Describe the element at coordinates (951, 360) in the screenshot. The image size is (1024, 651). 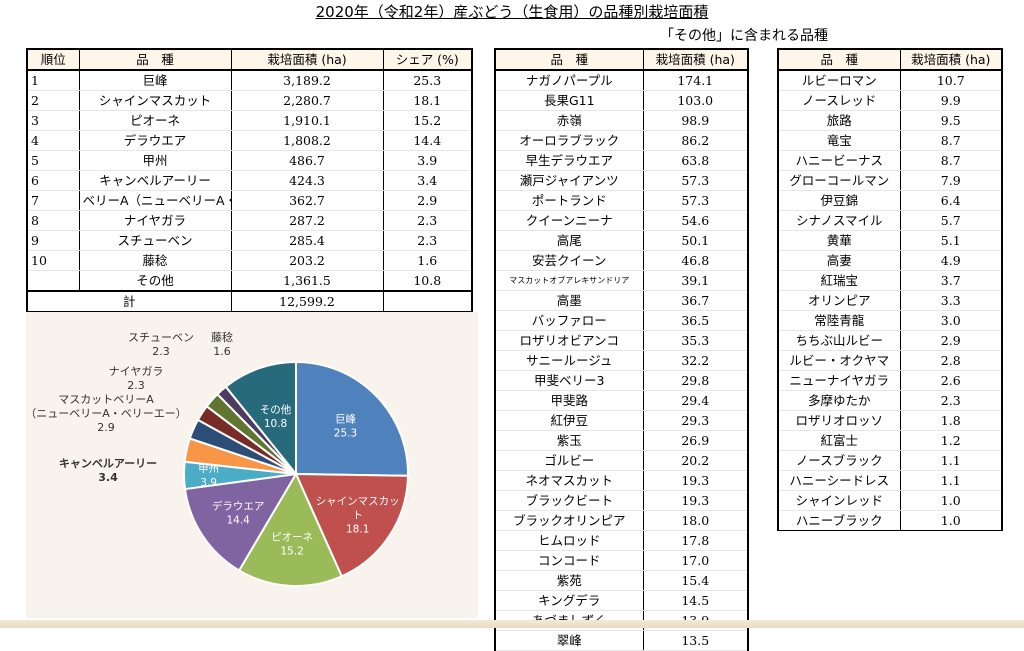
I see `area-cell: 2.8` at that location.